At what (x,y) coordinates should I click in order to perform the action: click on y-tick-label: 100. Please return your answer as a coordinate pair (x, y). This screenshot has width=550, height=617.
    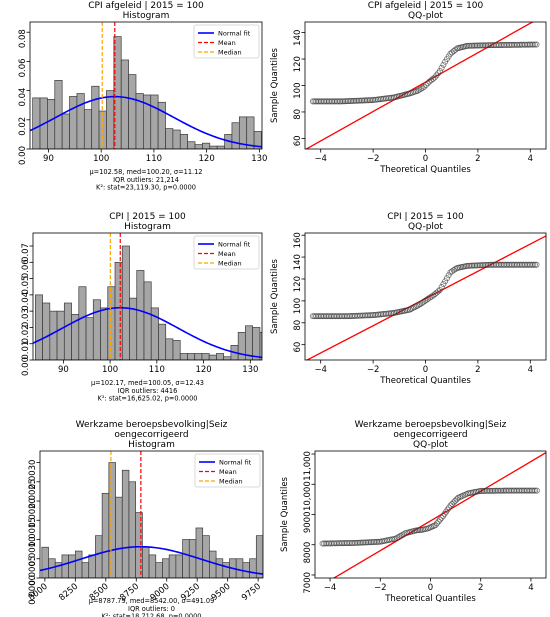
    Looking at the image, I should click on (298, 91).